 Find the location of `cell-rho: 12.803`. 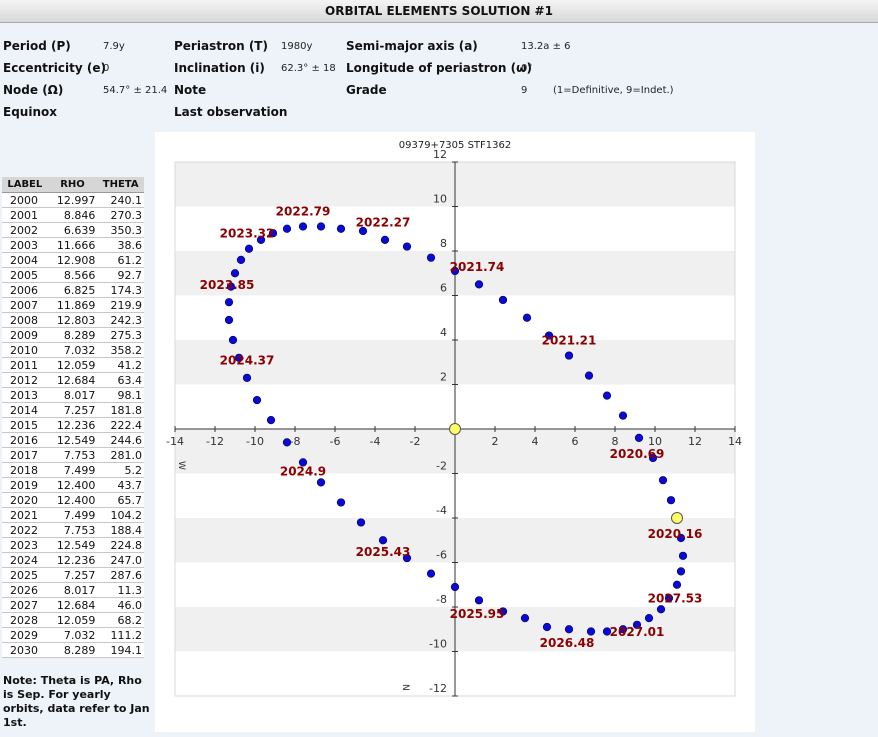

cell-rho: 12.803 is located at coordinates (72, 320).